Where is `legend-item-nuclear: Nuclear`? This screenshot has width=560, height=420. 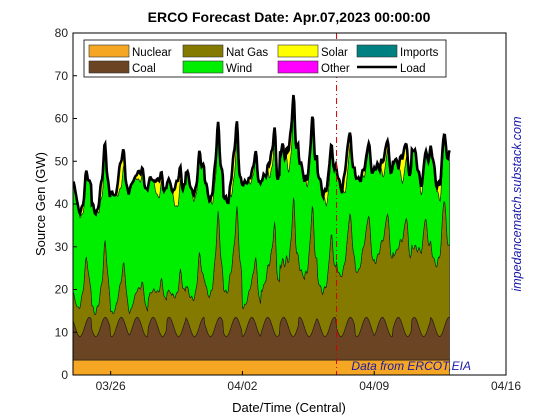
legend-item-nuclear: Nuclear is located at coordinates (130, 51).